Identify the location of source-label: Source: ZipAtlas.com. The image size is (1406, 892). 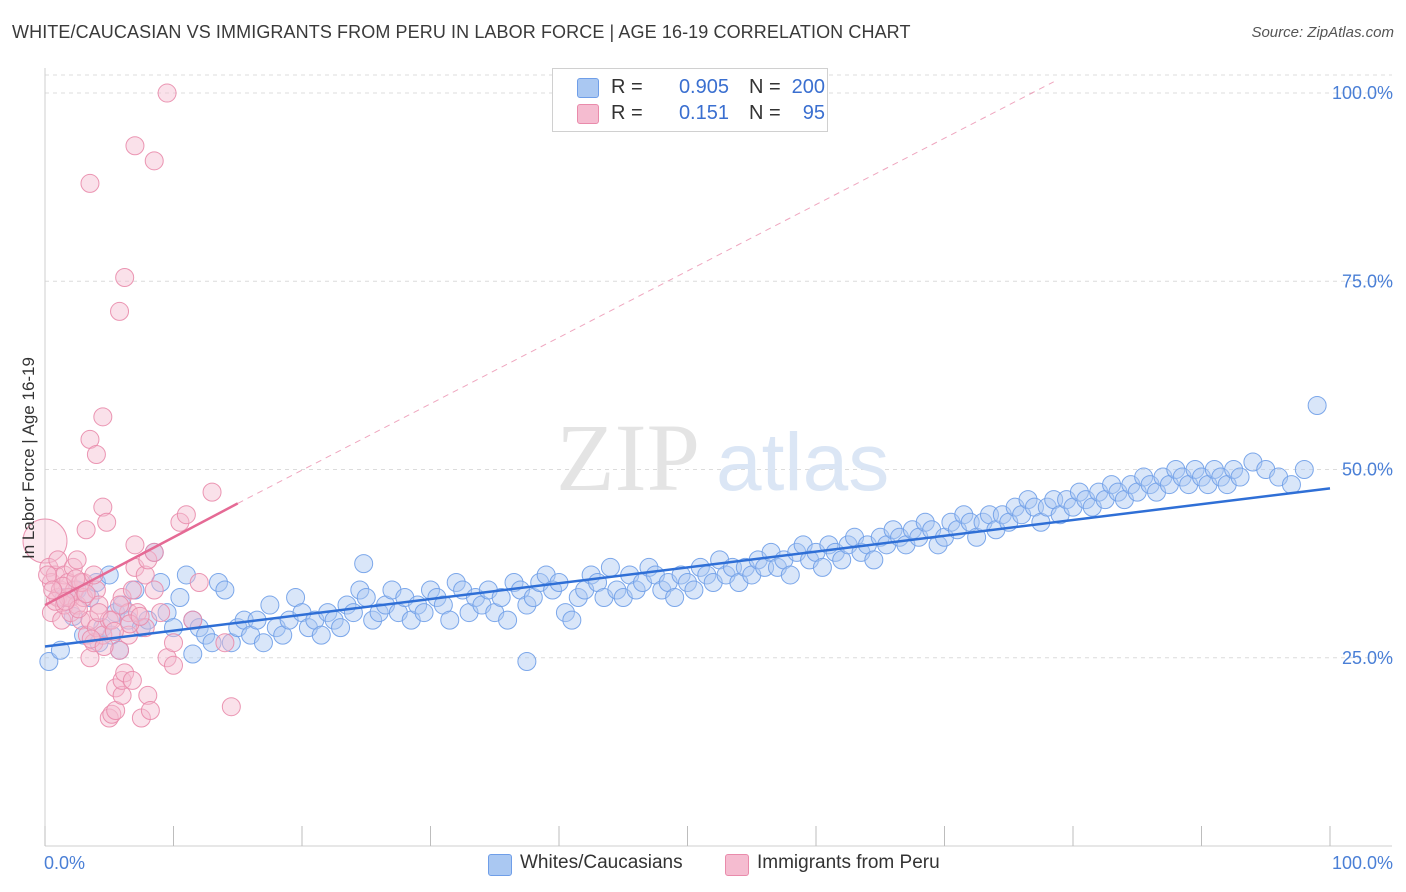
(1322, 32).